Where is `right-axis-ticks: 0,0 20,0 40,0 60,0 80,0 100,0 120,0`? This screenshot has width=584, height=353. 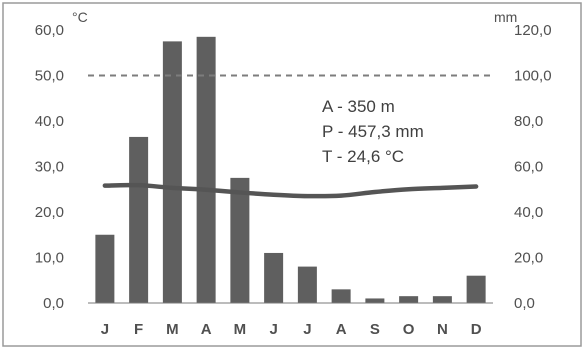
right-axis-ticks: 0,0 20,0 40,0 60,0 80,0 100,0 120,0 is located at coordinates (533, 167).